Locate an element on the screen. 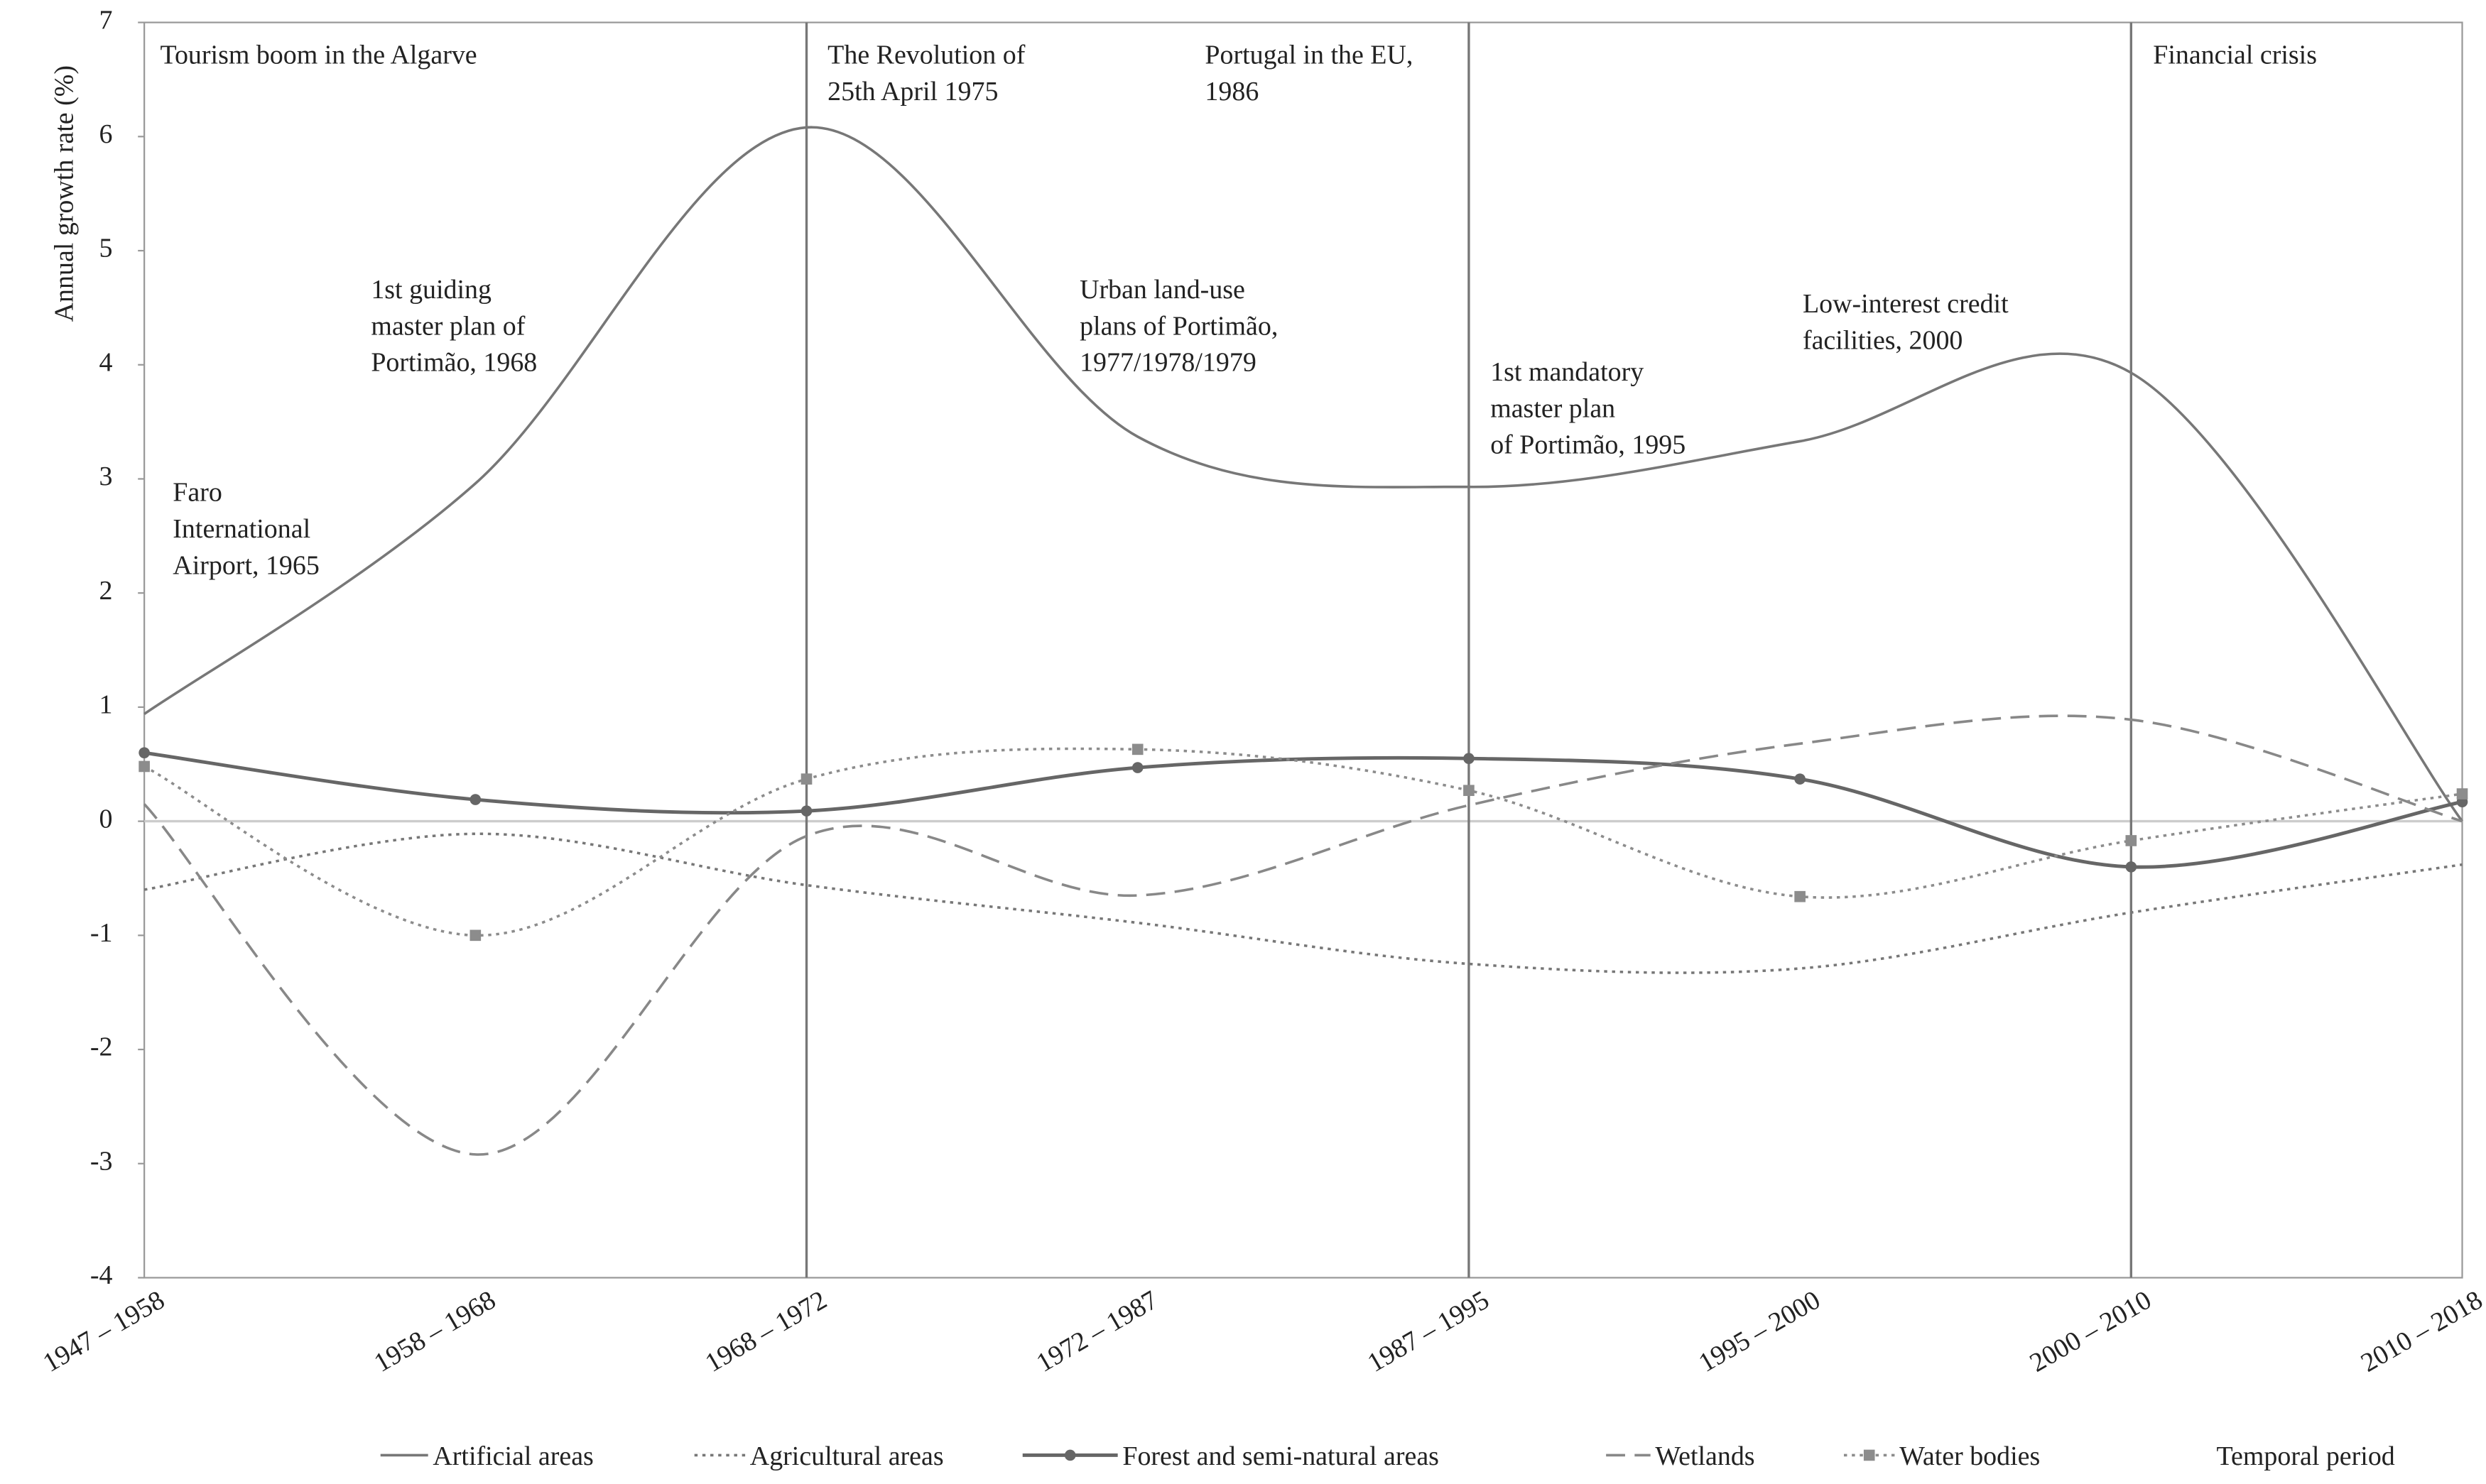  annotation: master plan of is located at coordinates (448, 326).